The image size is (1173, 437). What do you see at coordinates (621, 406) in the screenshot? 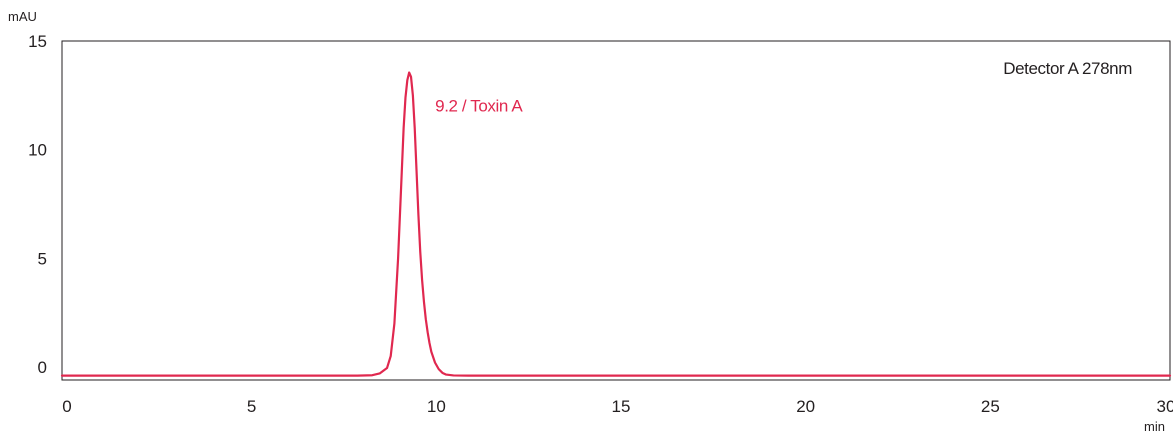
I see `x-tick-label: 15` at bounding box center [621, 406].